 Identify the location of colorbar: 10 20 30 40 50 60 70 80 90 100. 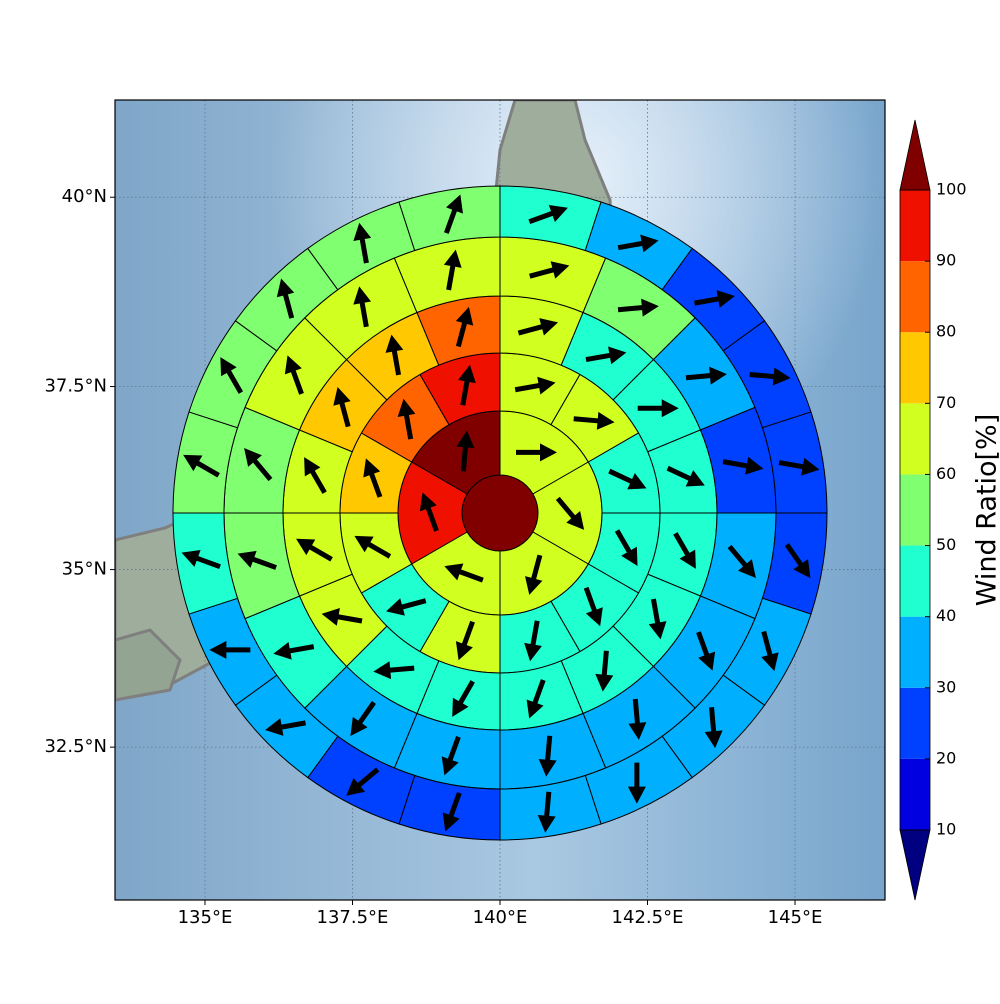
(933, 510).